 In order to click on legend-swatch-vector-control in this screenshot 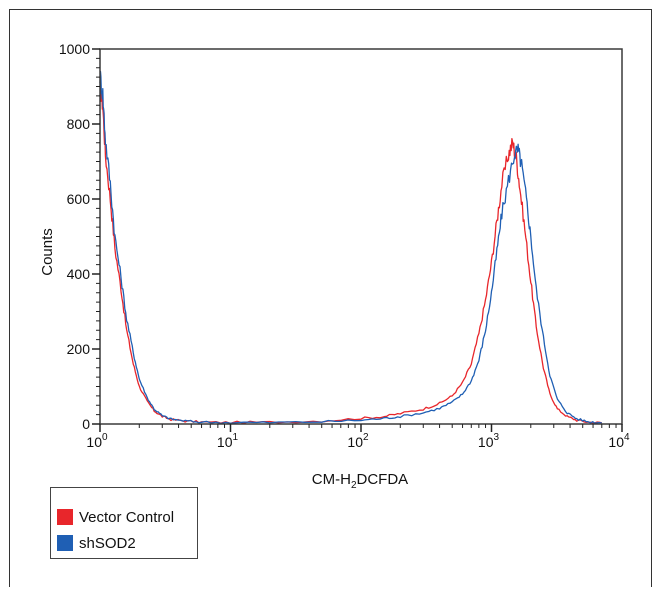, I will do `click(65, 517)`.